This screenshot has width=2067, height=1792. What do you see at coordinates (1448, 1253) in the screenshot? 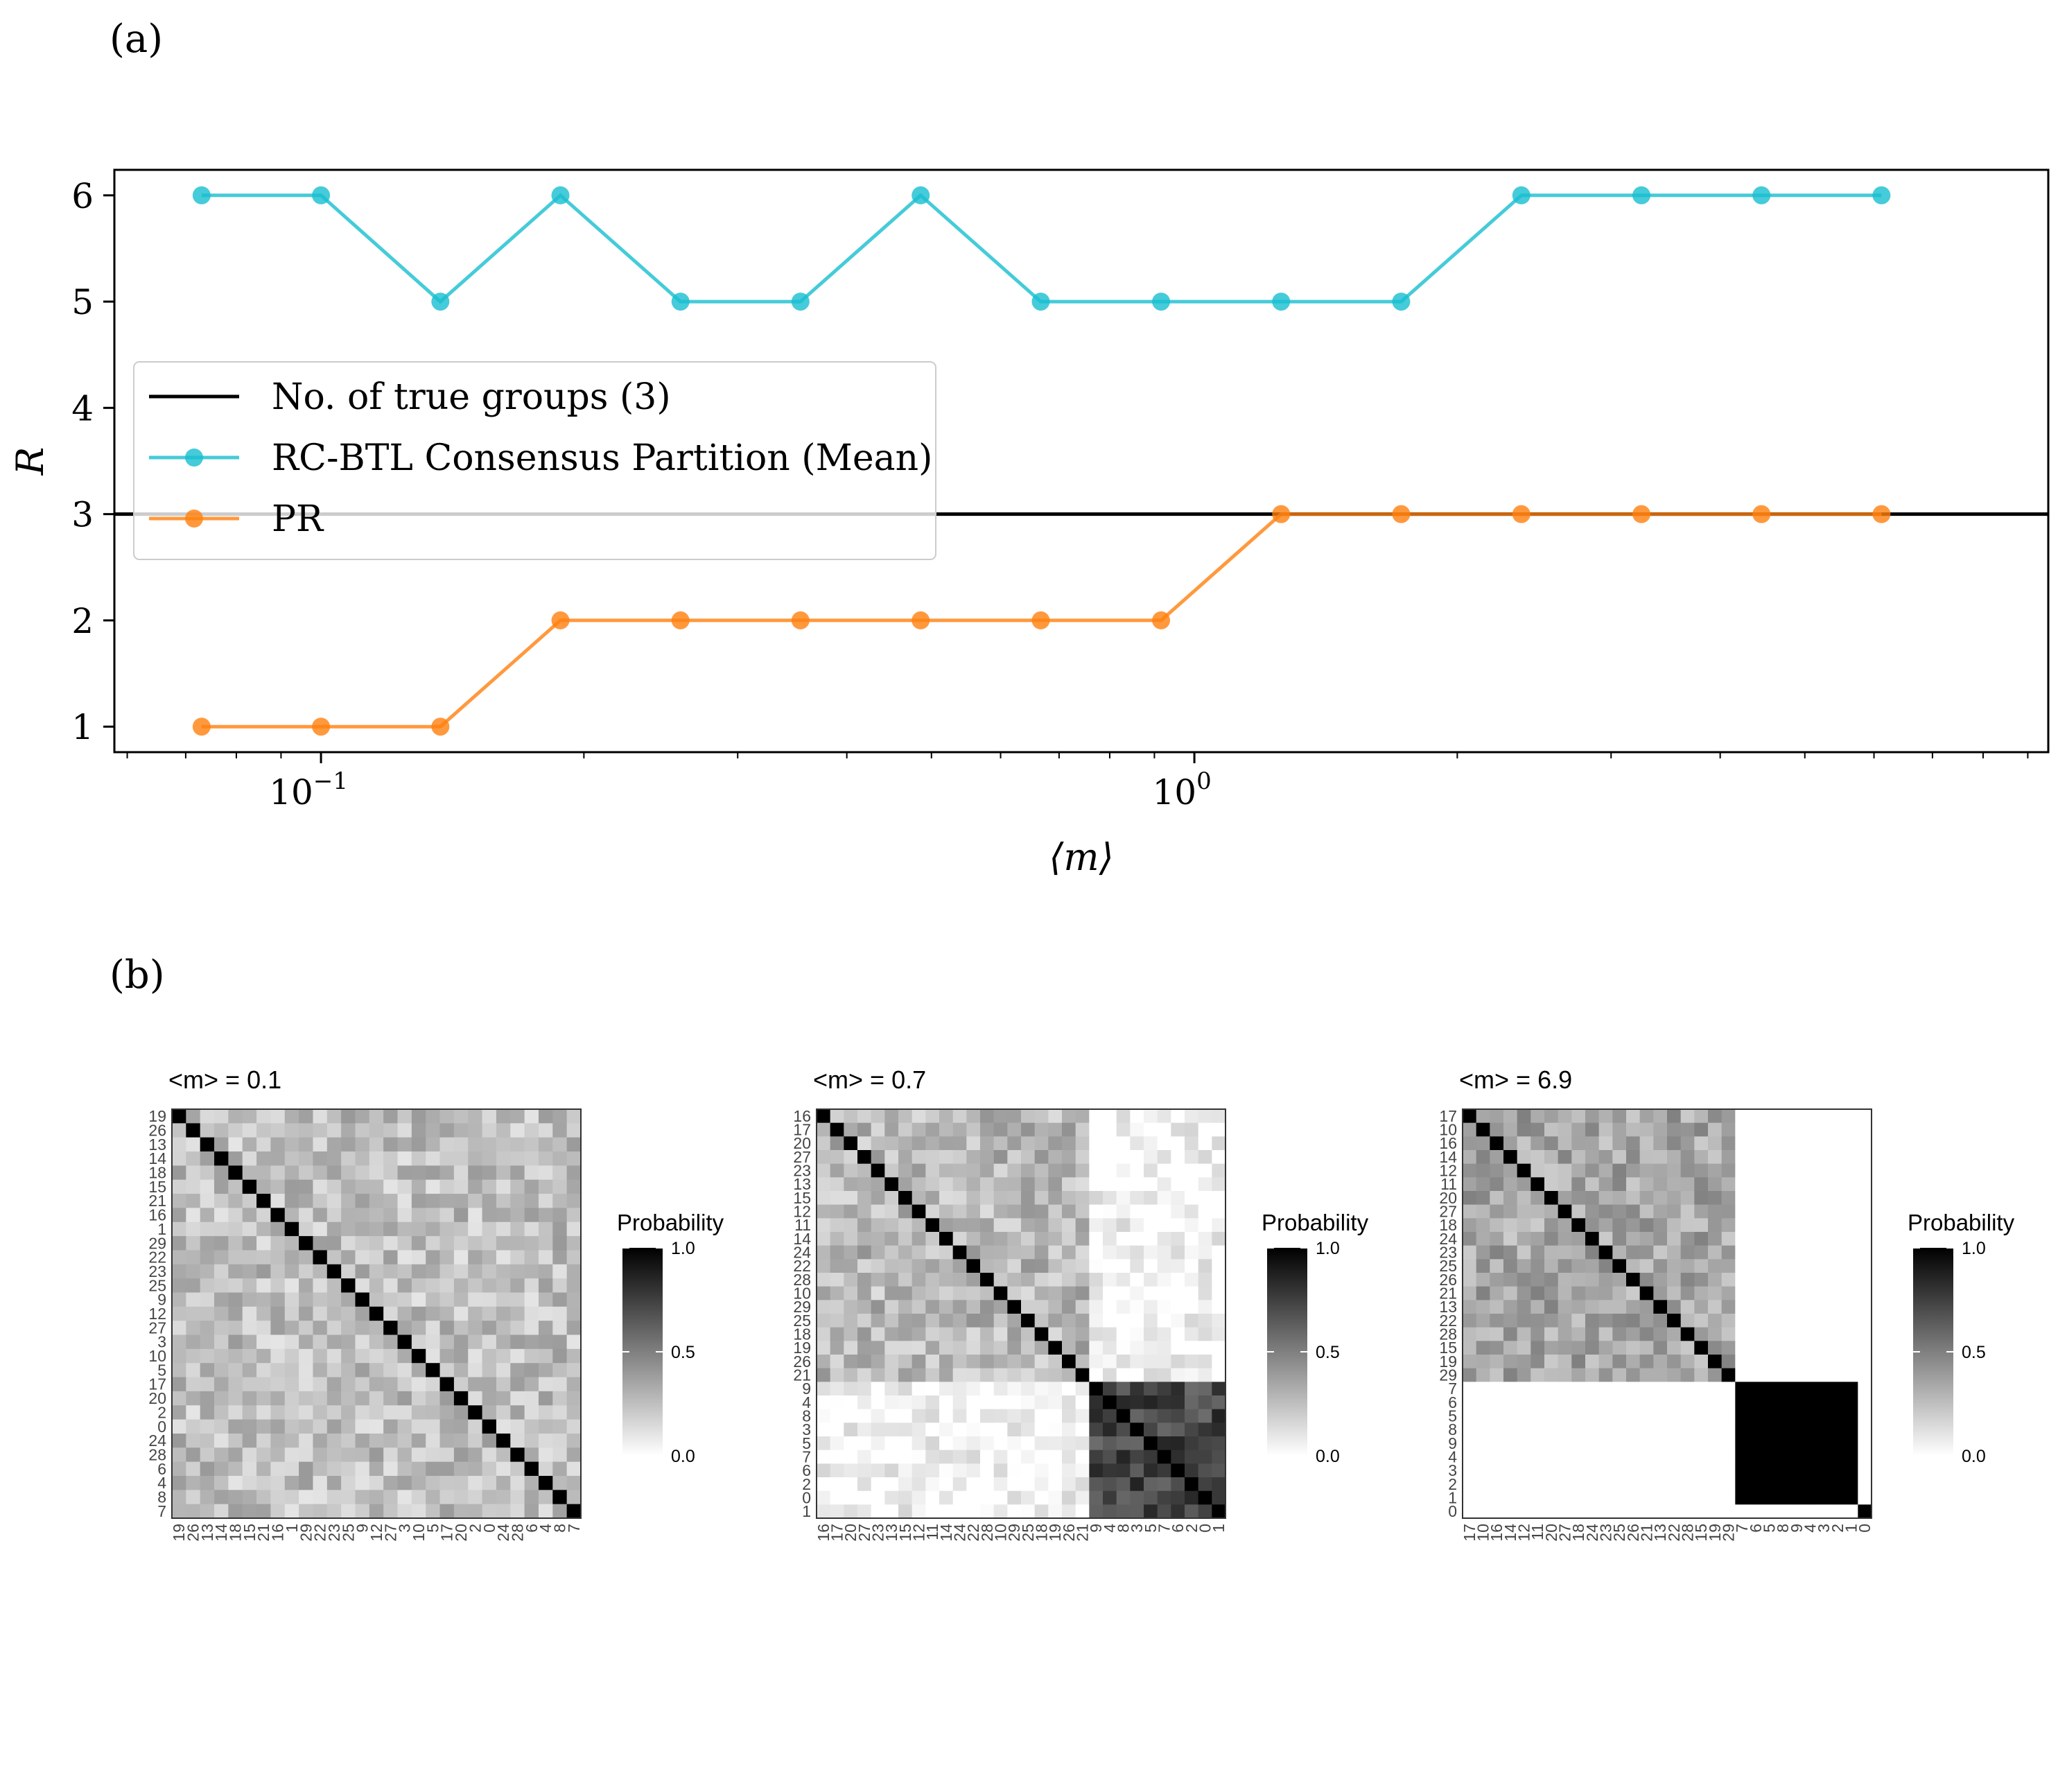
I see `row-label: 23` at bounding box center [1448, 1253].